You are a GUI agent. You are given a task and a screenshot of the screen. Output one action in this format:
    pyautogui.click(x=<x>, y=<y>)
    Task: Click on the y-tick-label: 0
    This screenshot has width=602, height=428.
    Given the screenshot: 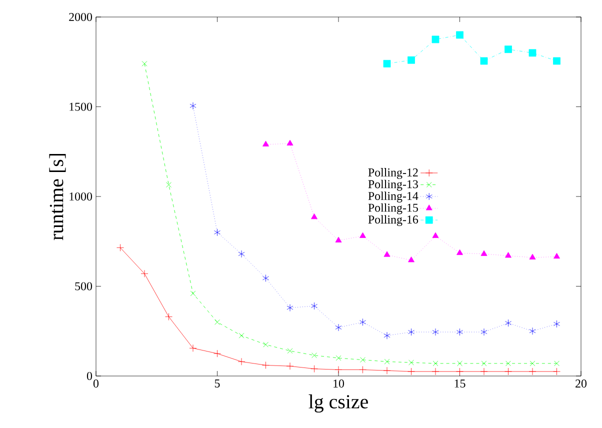 What is the action you would take?
    pyautogui.click(x=89, y=376)
    